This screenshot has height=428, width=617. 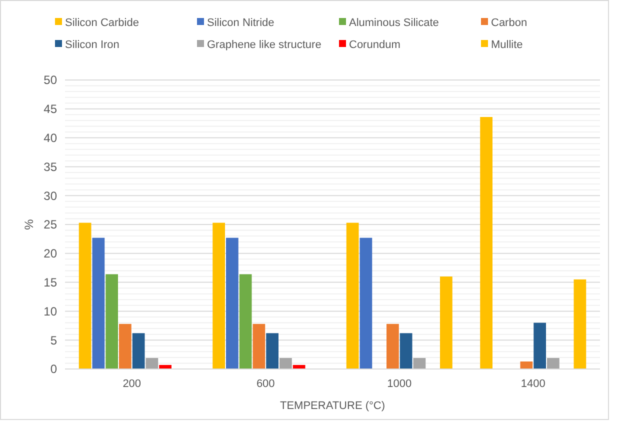 What do you see at coordinates (51, 109) in the screenshot?
I see `y-tick-label: 45` at bounding box center [51, 109].